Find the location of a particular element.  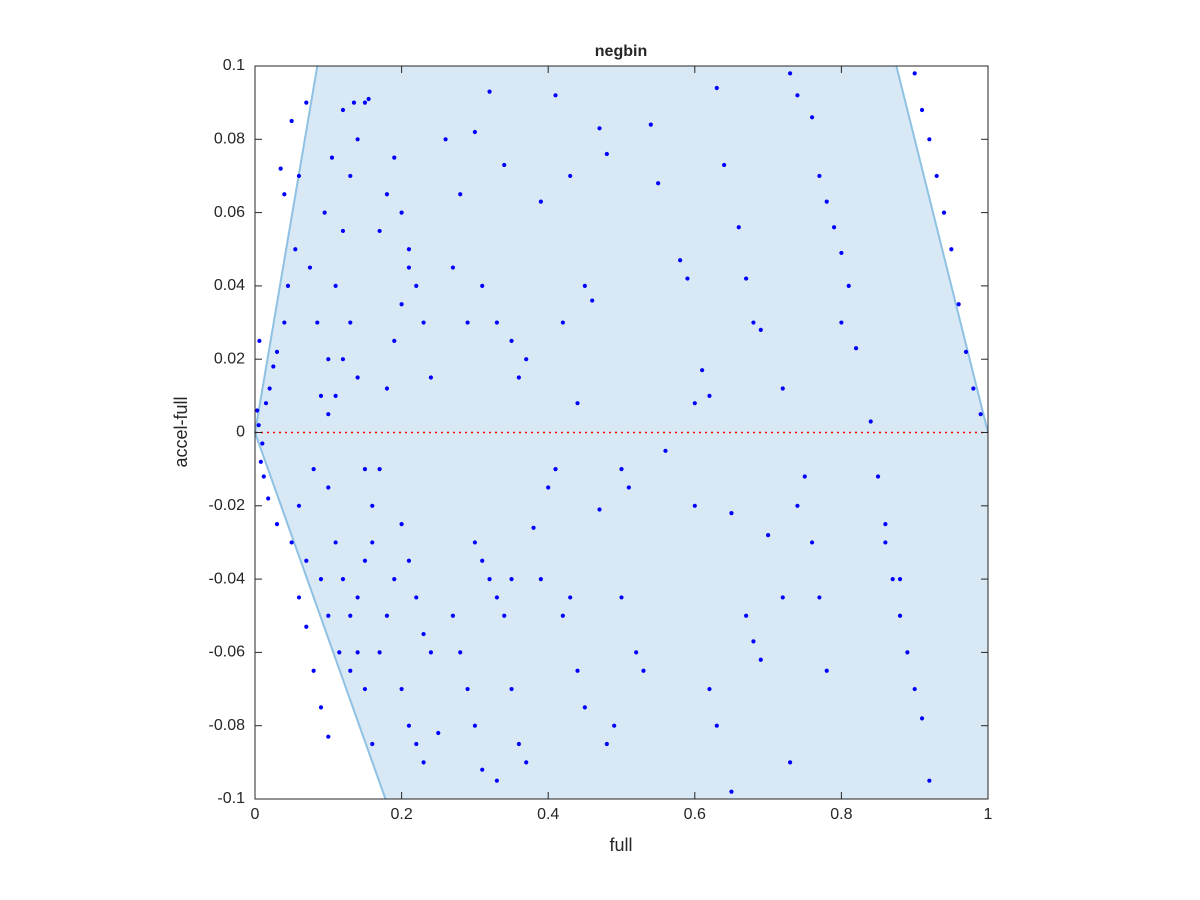

y-tick-label: -0.06 is located at coordinates (227, 652).